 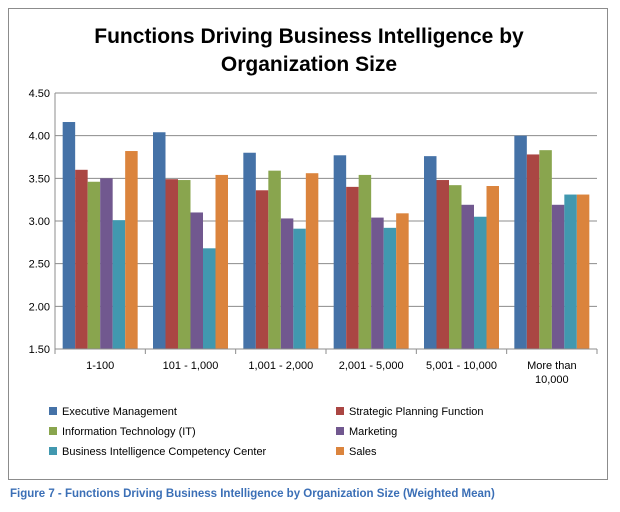 I want to click on y-tick-label: 2.50, so click(x=39, y=265).